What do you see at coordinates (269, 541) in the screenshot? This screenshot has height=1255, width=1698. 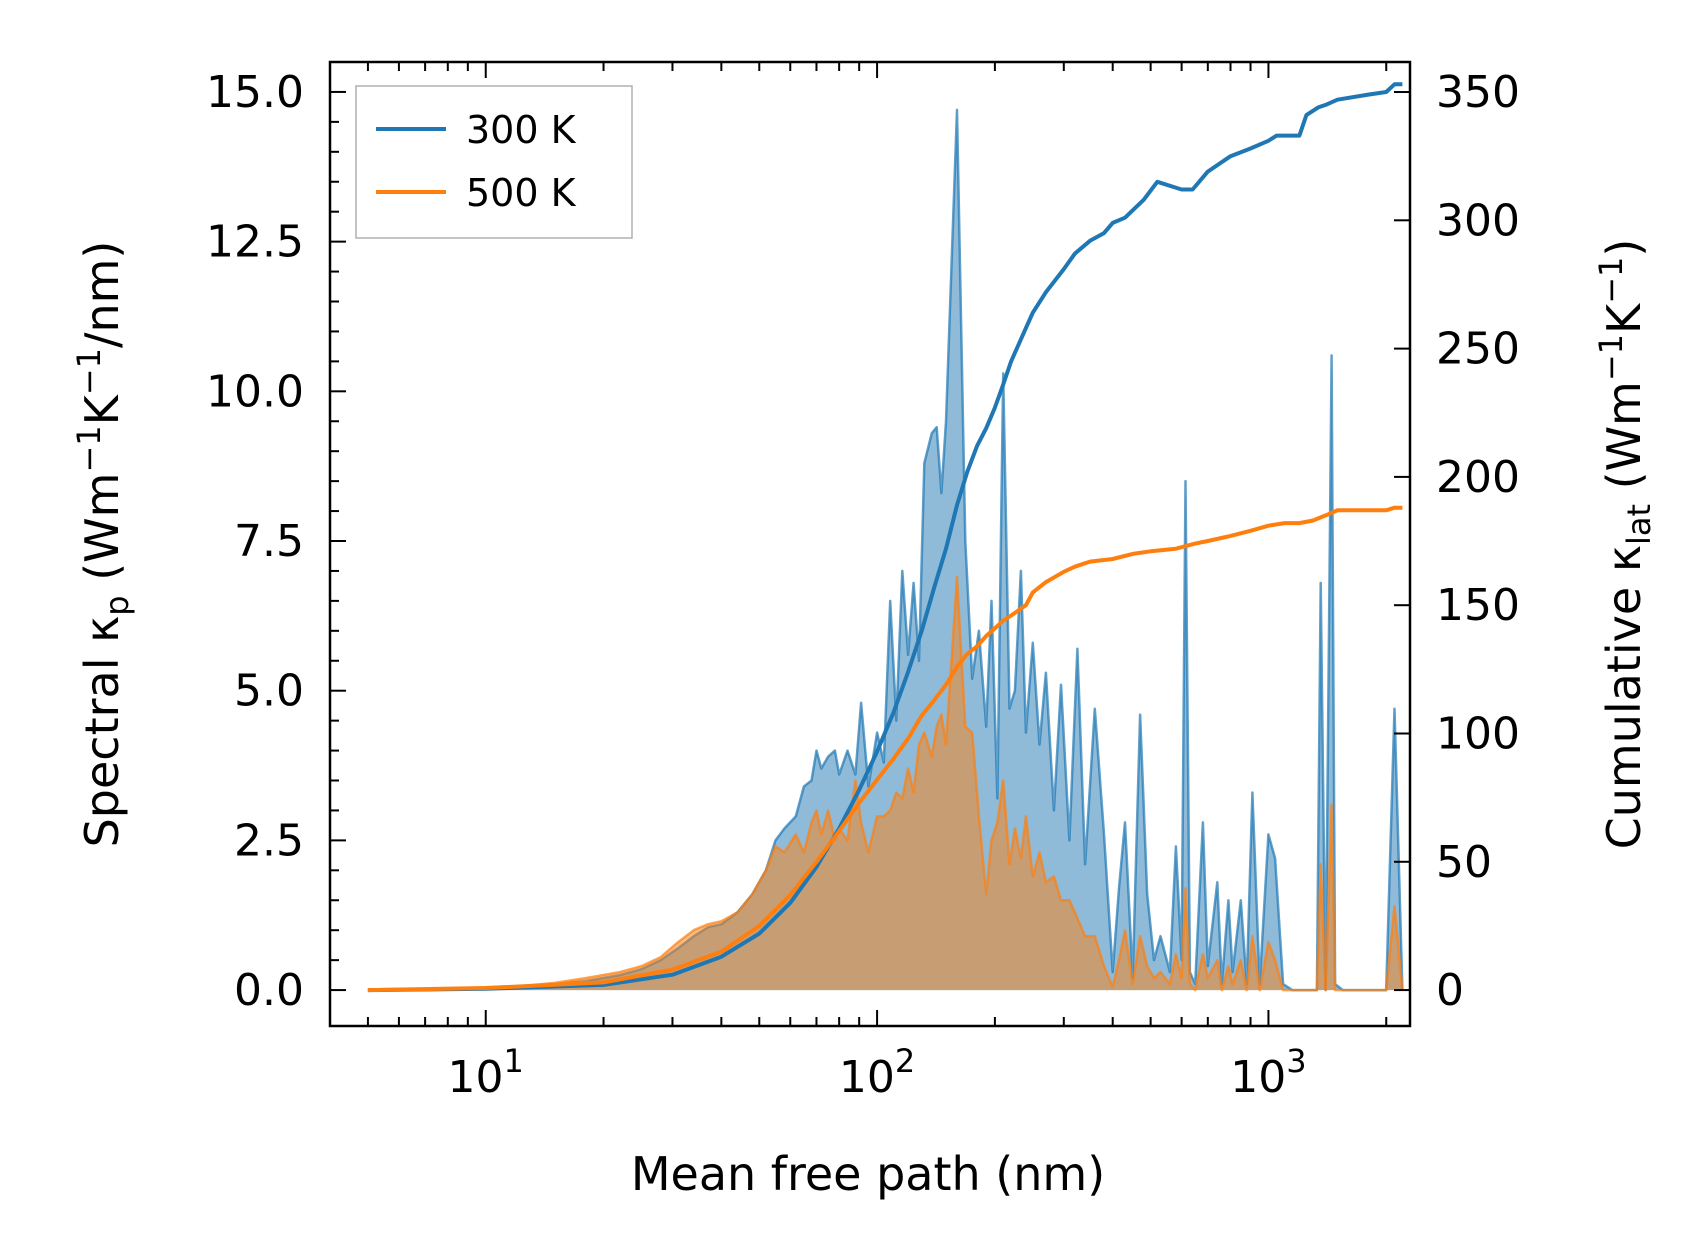 I see `left-y-tick-label: 7.5` at bounding box center [269, 541].